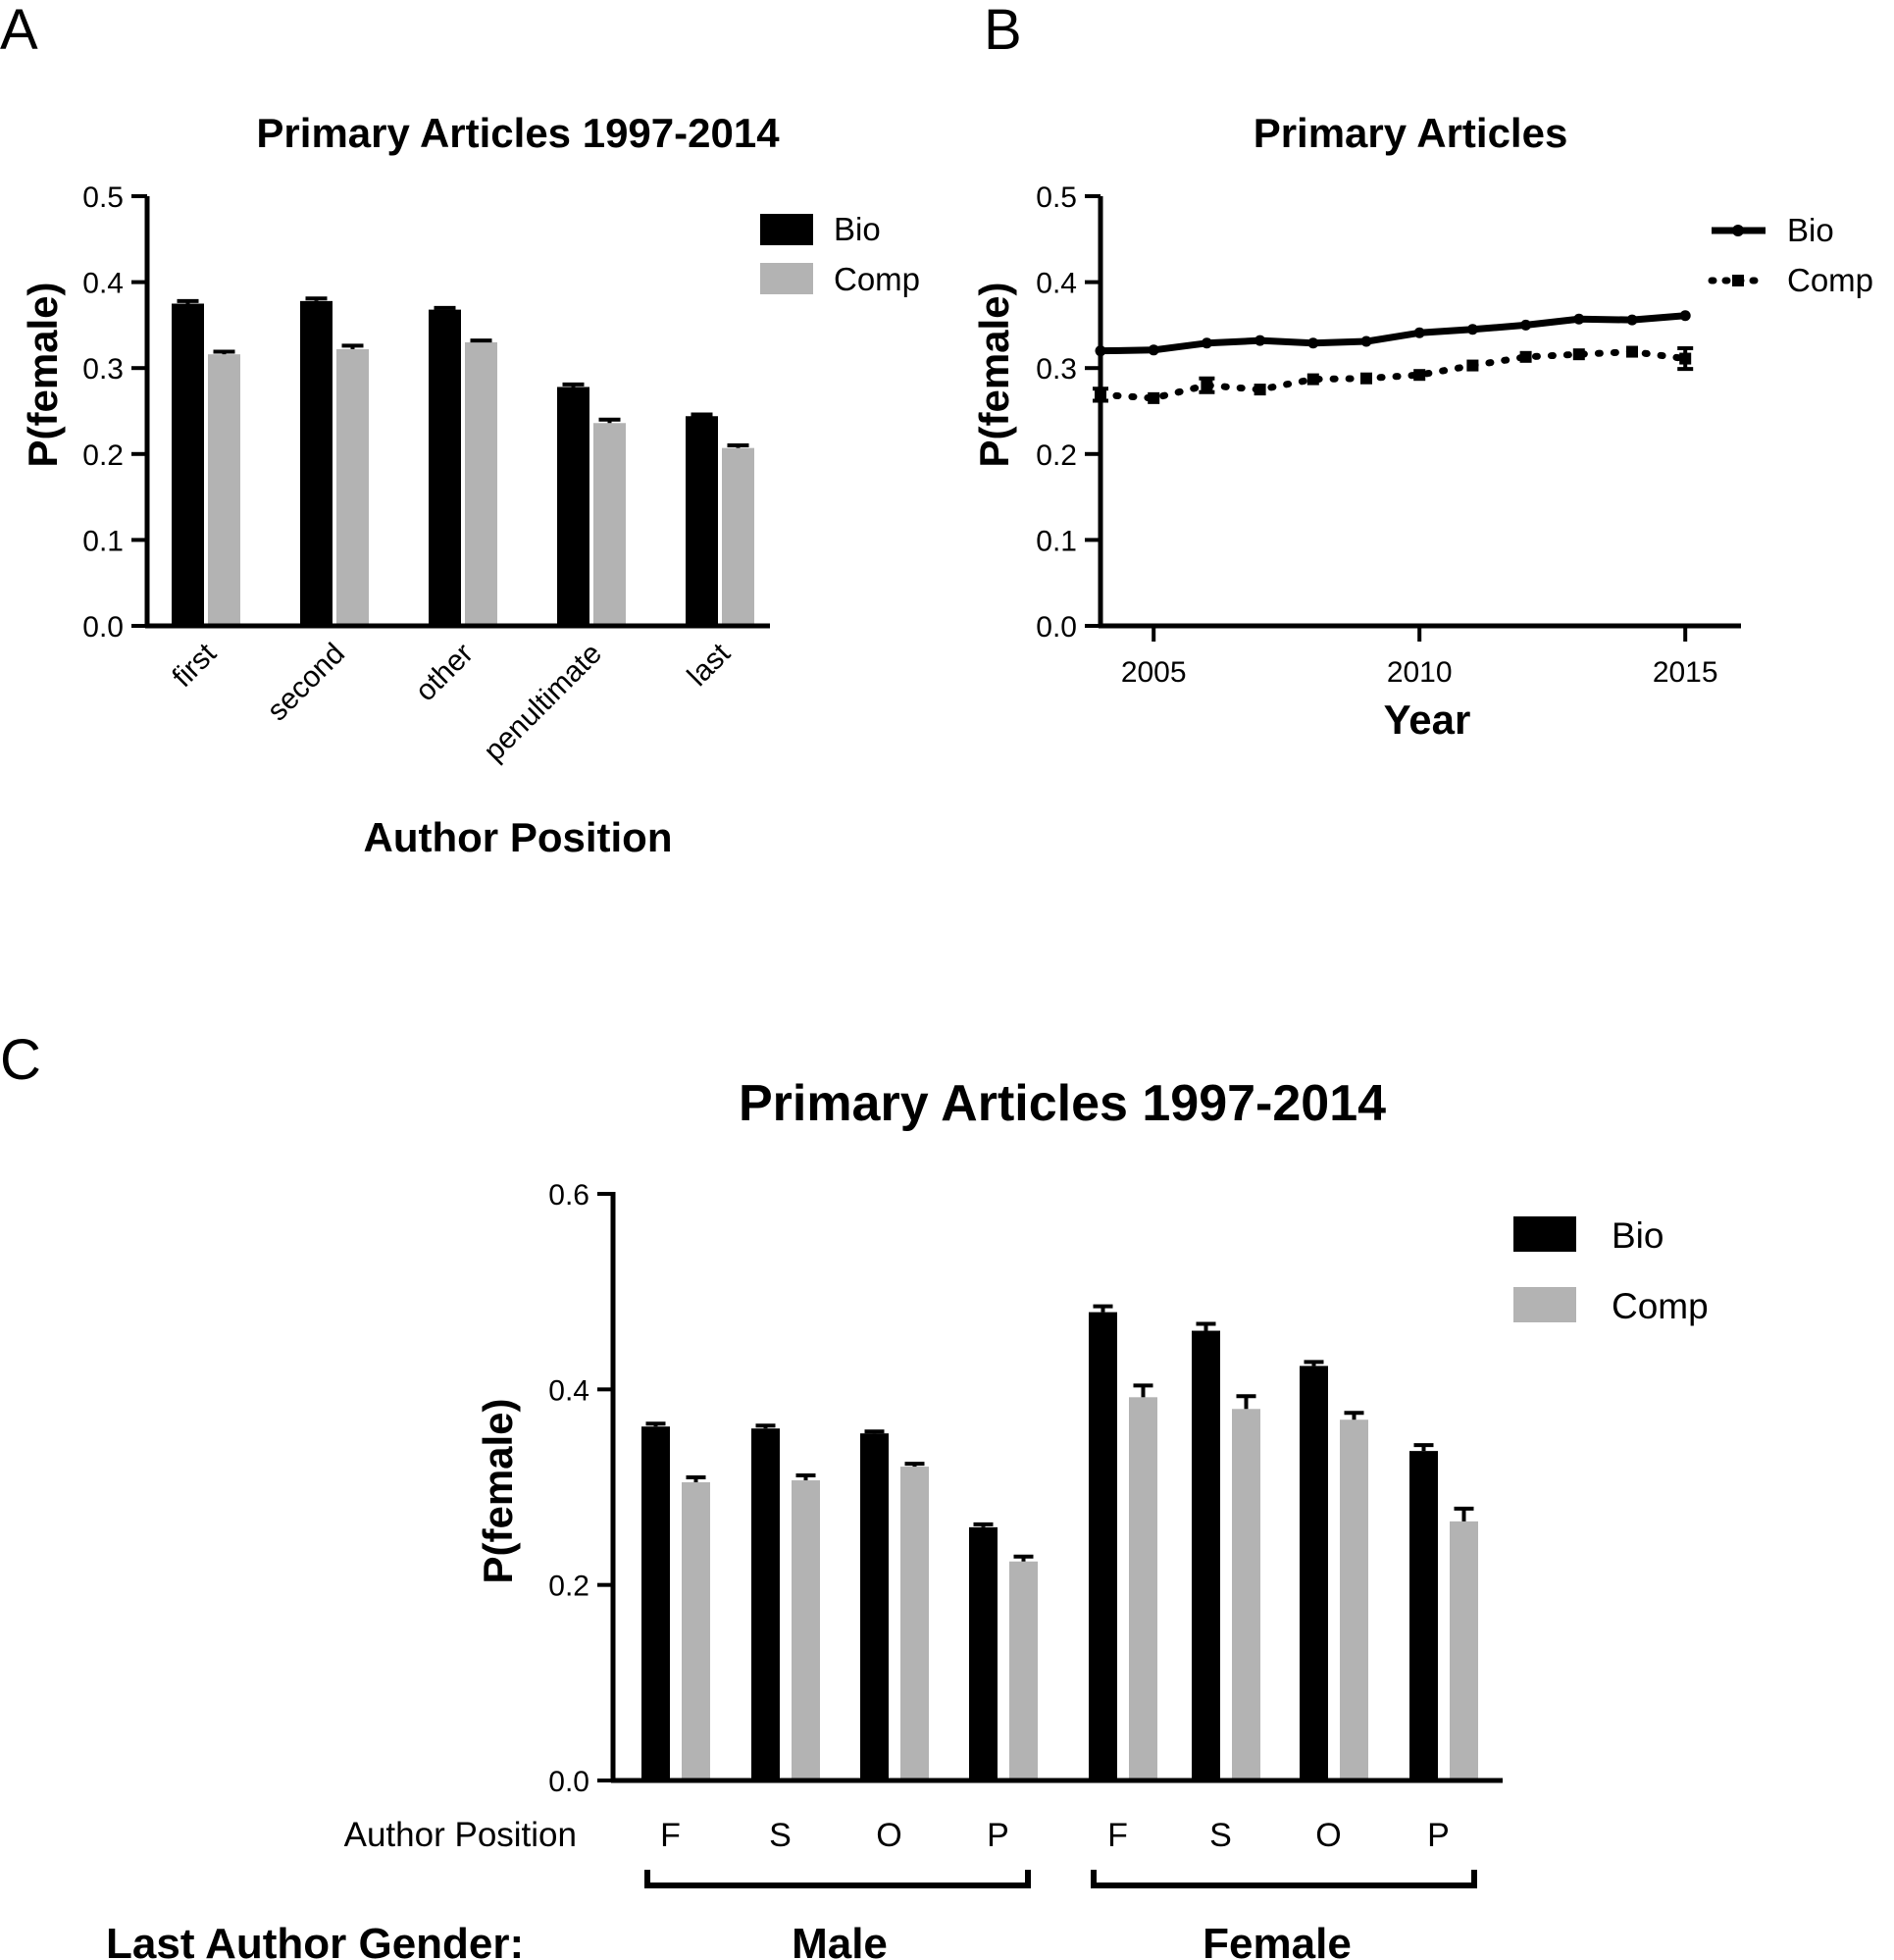 This screenshot has width=1894, height=1960. Describe the element at coordinates (1411, 133) in the screenshot. I see `panel-b-title: Primary Articles` at that location.